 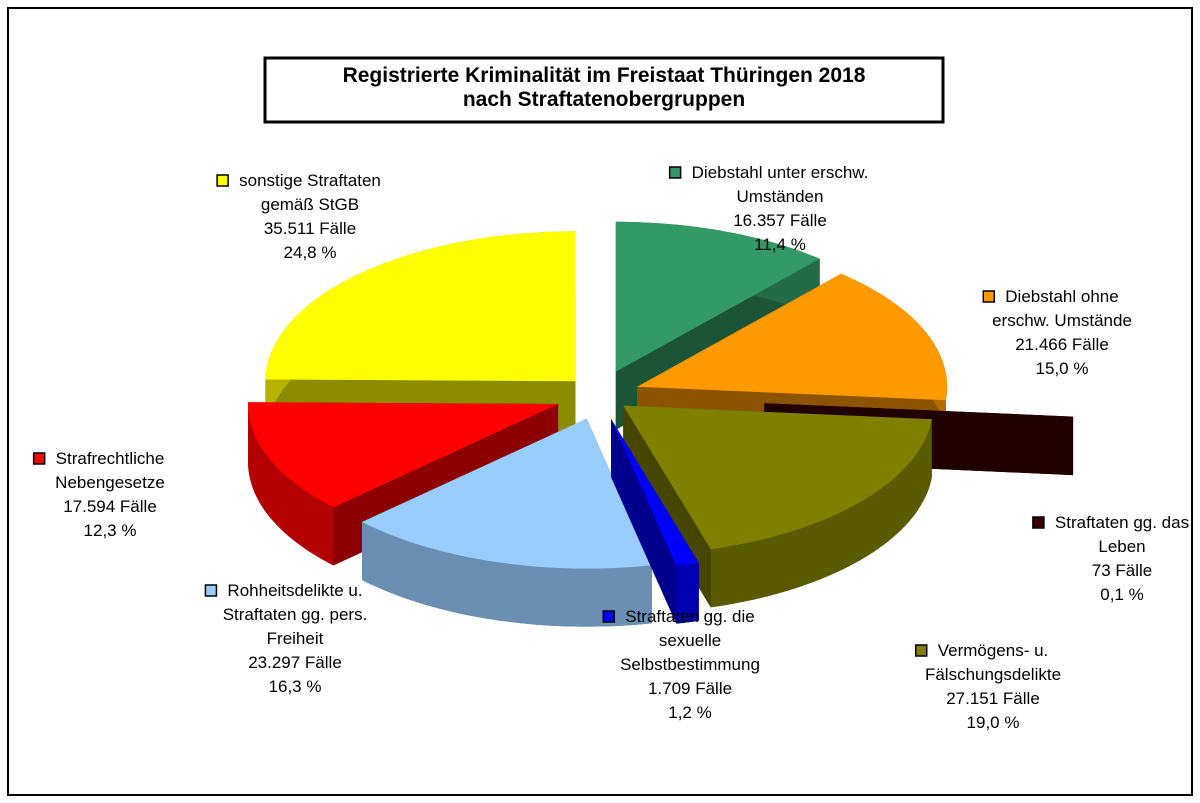 What do you see at coordinates (310, 192) in the screenshot?
I see `slice-label: sonstige Straftaten gemäß StGB` at bounding box center [310, 192].